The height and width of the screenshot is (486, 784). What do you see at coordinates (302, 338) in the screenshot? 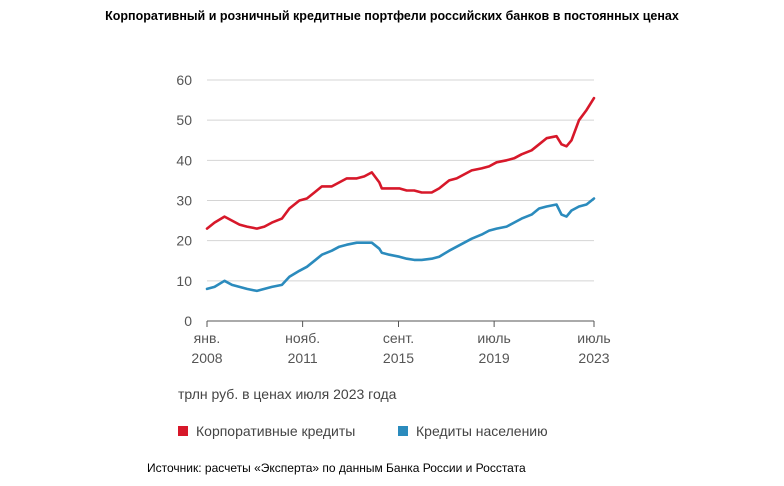
I see `x-tick-label-month: нояб.` at bounding box center [302, 338].